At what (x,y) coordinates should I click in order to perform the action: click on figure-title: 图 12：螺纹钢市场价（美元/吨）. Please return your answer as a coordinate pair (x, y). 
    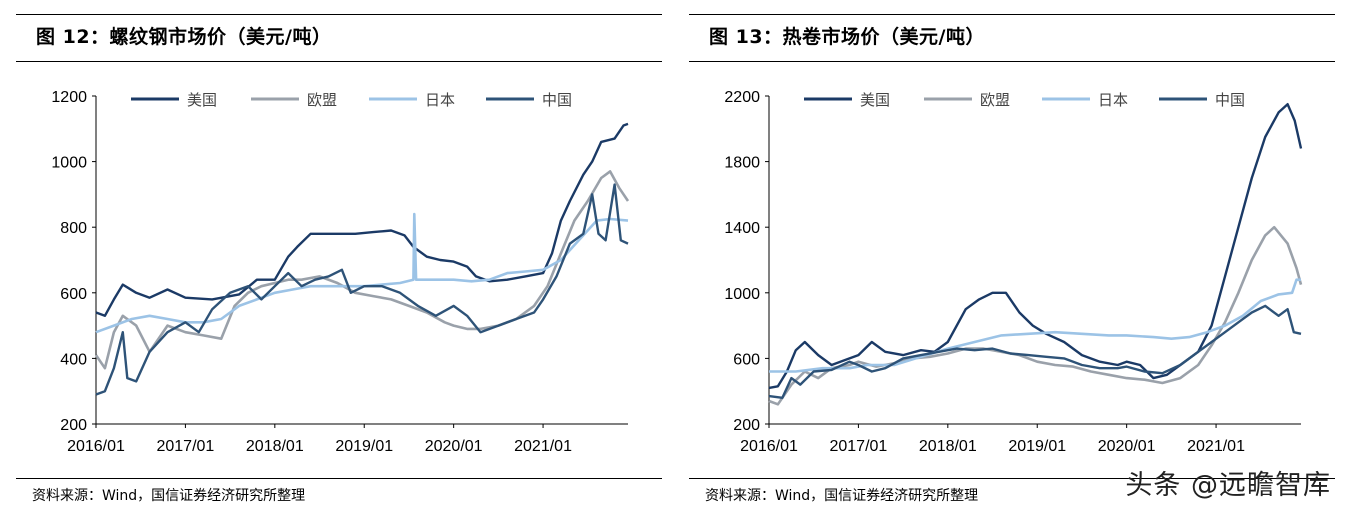
    Looking at the image, I should click on (184, 37).